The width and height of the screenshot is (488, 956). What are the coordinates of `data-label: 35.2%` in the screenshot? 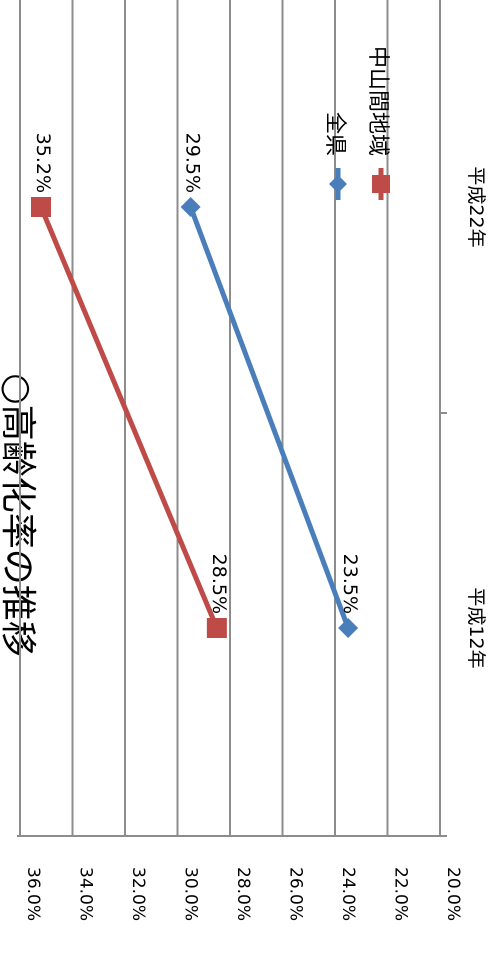 It's located at (43, 163).